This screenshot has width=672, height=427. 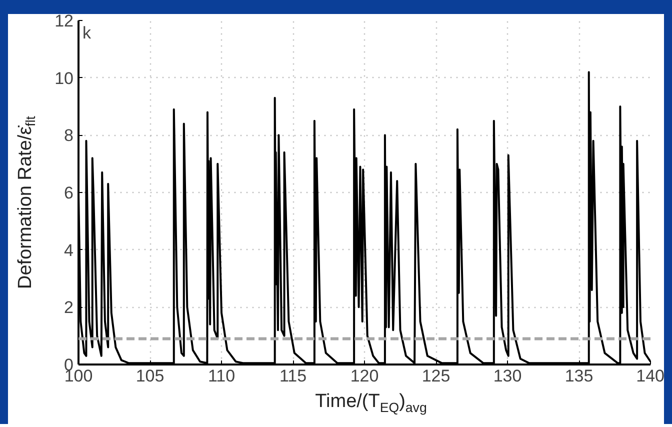 I want to click on x-tick-label: 135, so click(x=579, y=376).